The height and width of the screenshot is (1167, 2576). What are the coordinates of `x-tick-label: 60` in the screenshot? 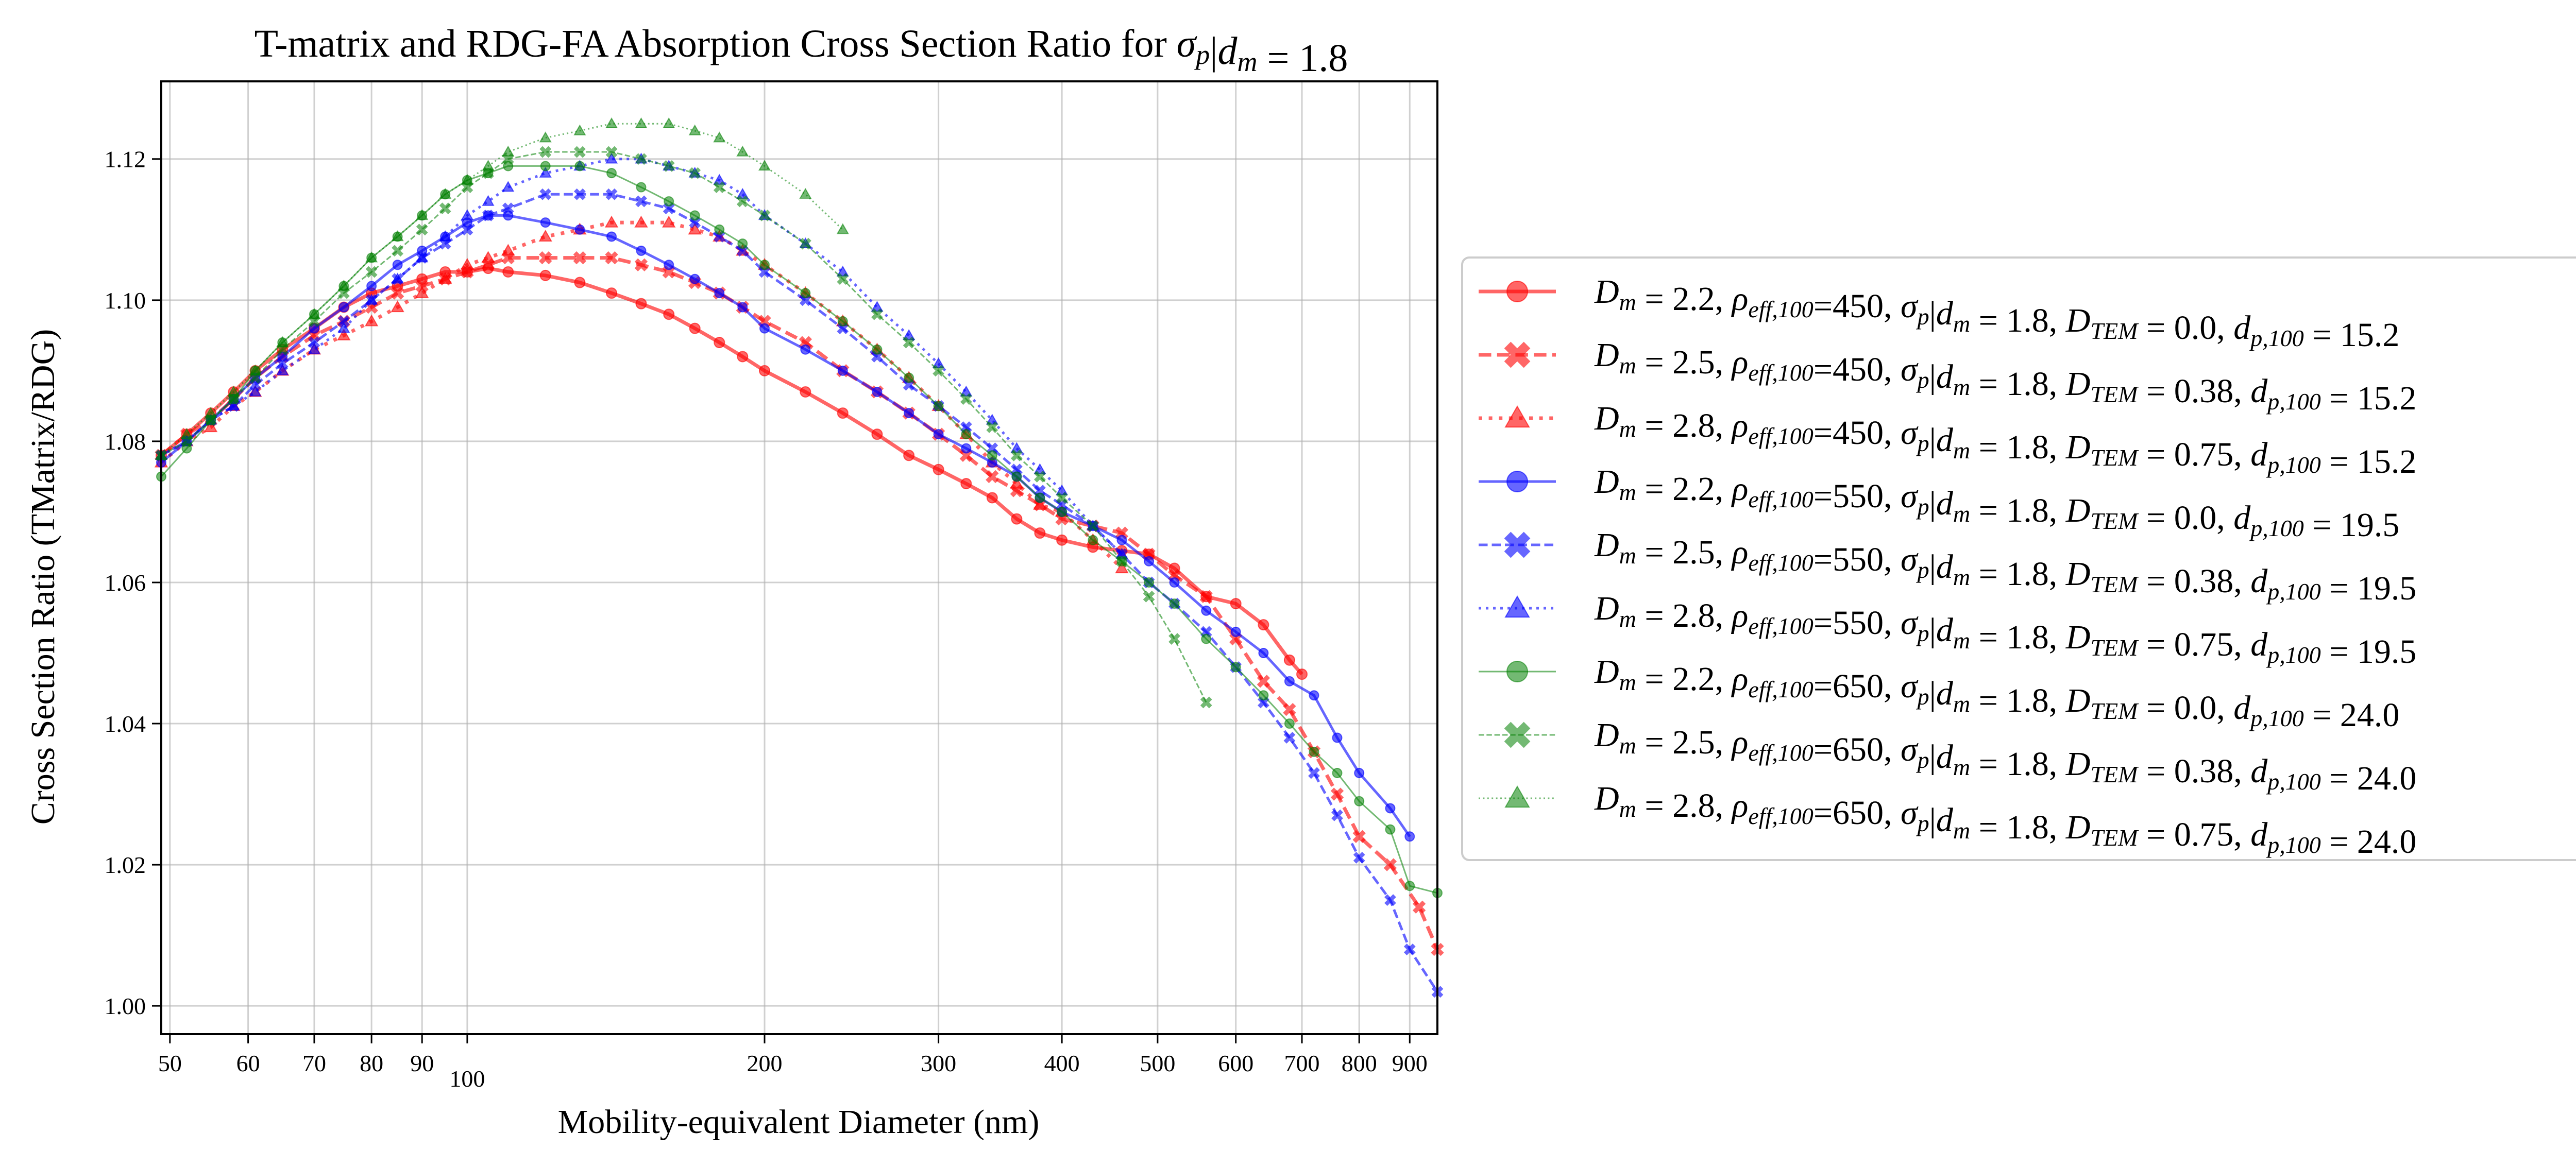 It's located at (248, 1063).